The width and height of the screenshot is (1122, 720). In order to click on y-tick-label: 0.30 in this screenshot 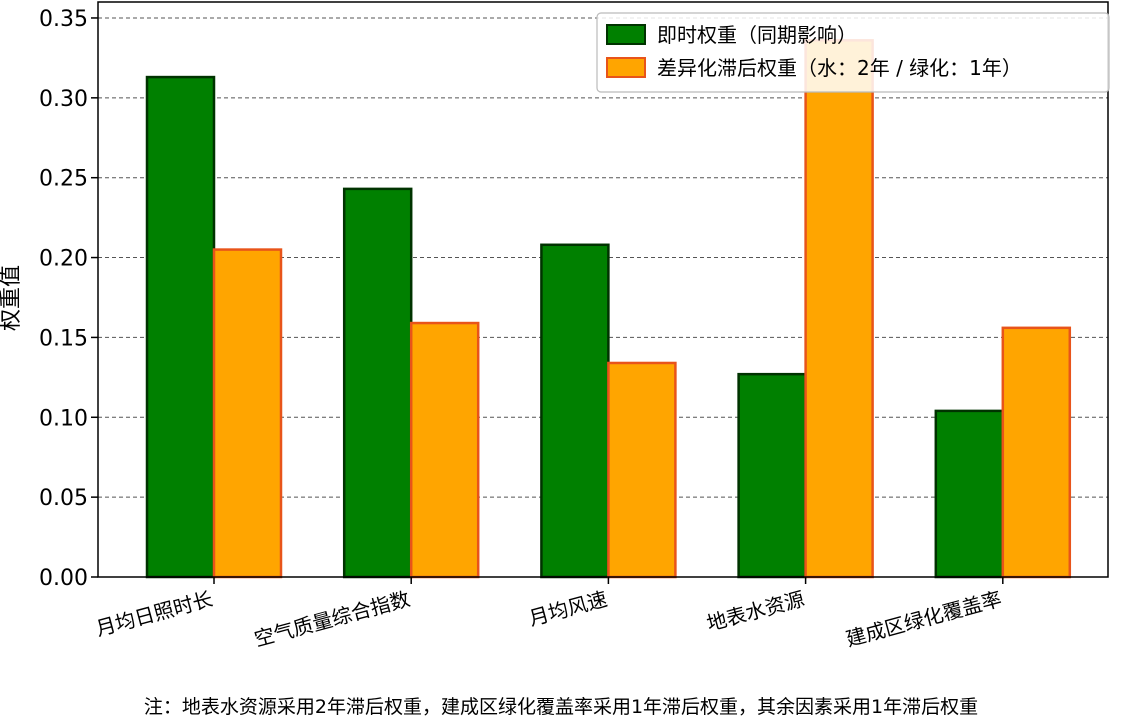, I will do `click(63, 99)`.